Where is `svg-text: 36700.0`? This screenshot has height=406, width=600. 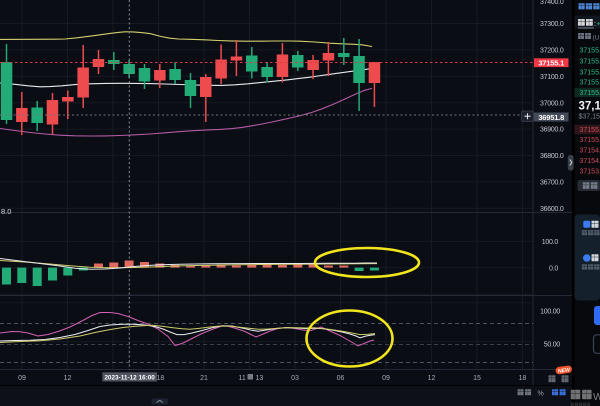
svg-text: 36700.0 is located at coordinates (552, 183).